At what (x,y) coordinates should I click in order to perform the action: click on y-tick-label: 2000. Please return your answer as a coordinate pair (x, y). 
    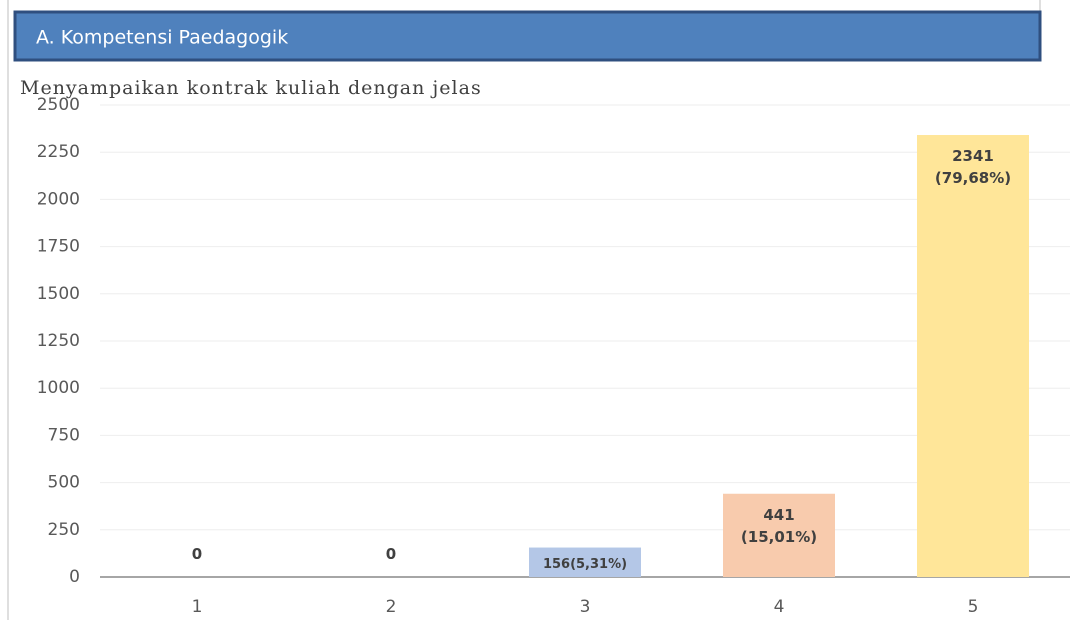
    Looking at the image, I should click on (58, 199).